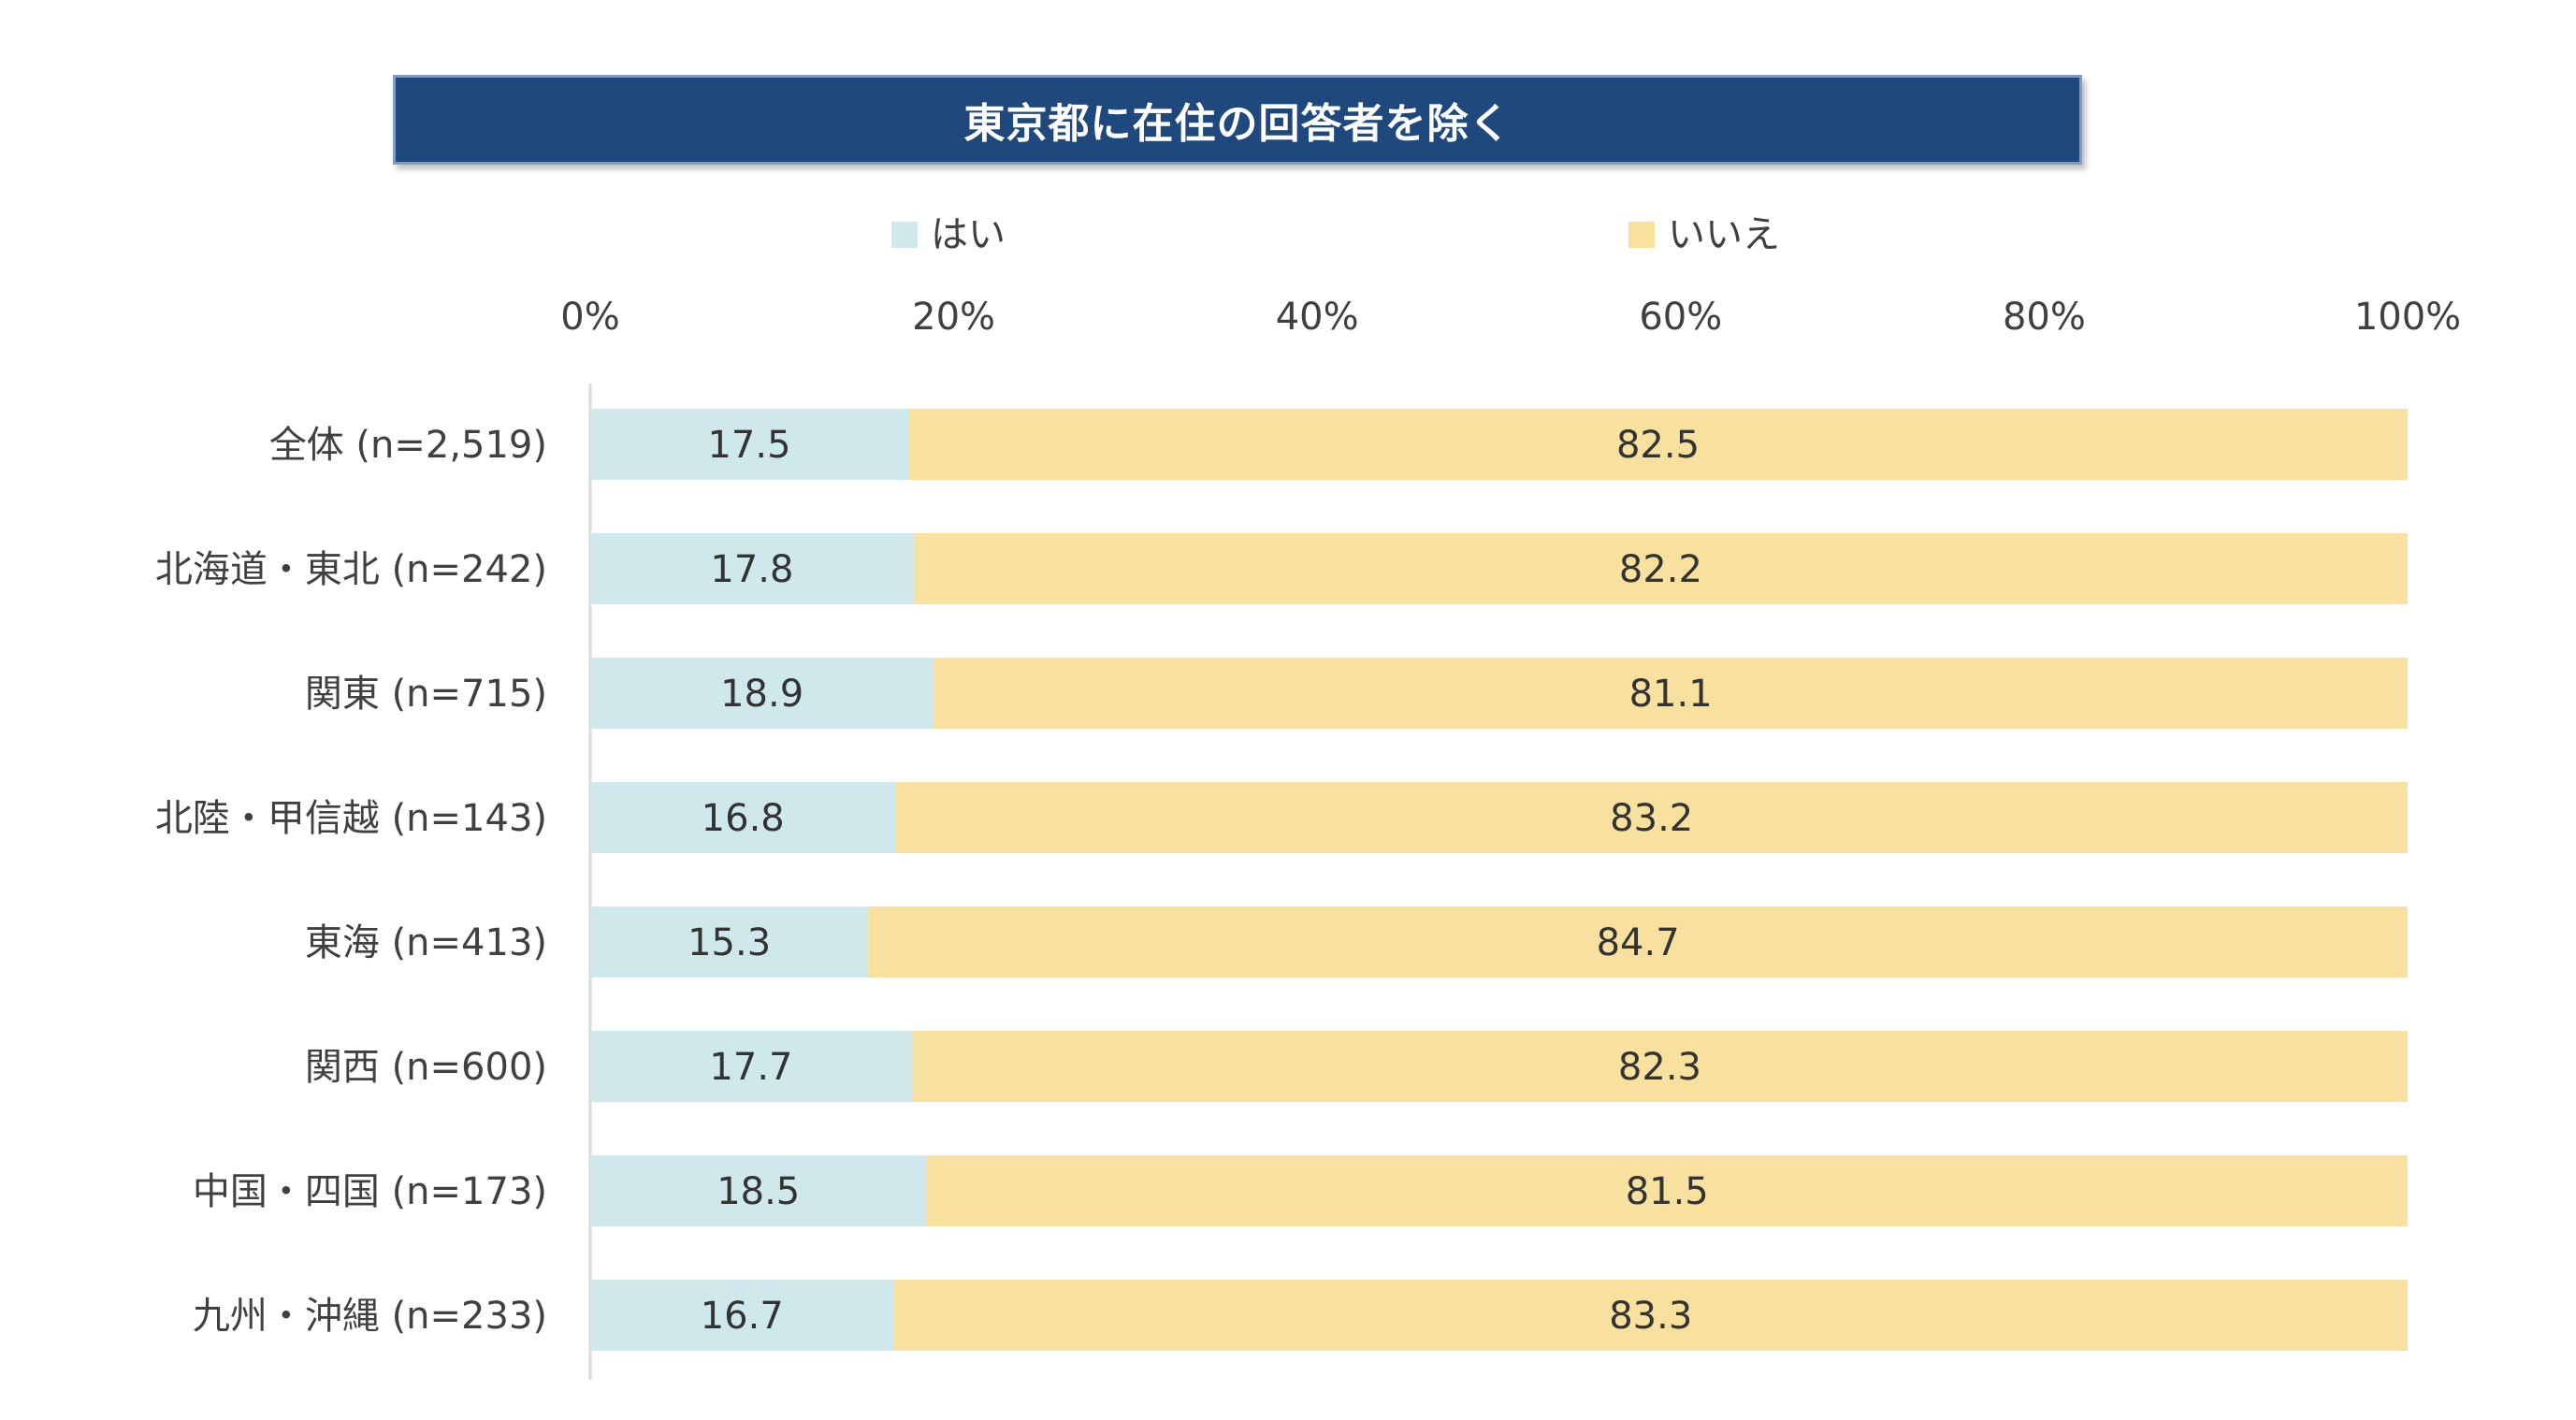  I want to click on chart-title: 東京都に在住の回答者を除く, so click(1237, 124).